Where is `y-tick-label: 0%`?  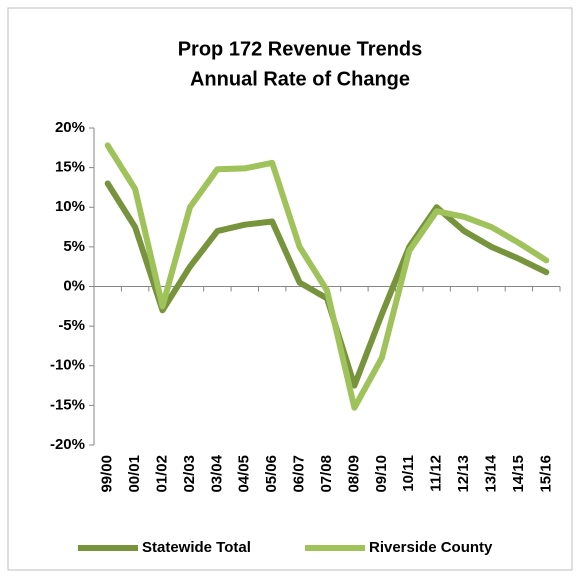
y-tick-label: 0% is located at coordinates (74, 285).